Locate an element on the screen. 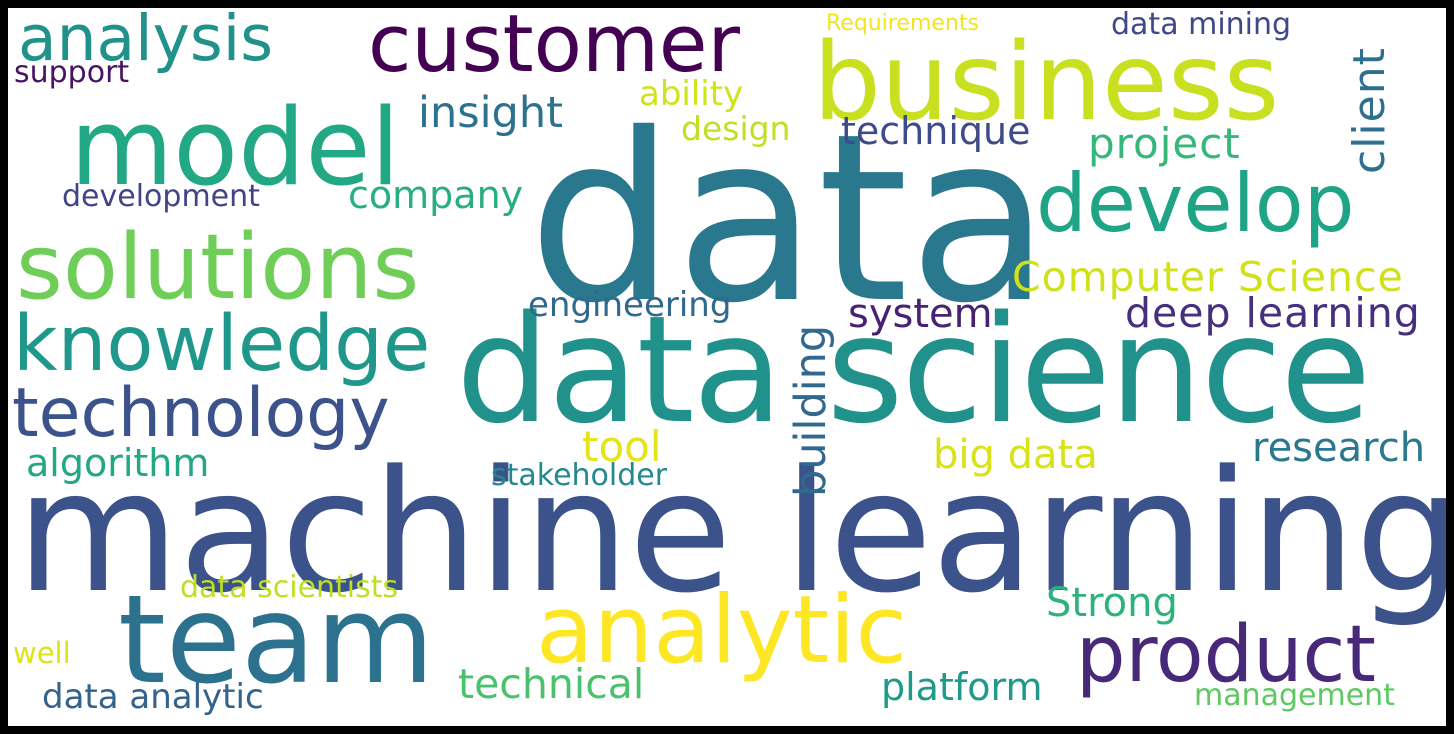  word: technology is located at coordinates (201, 413).